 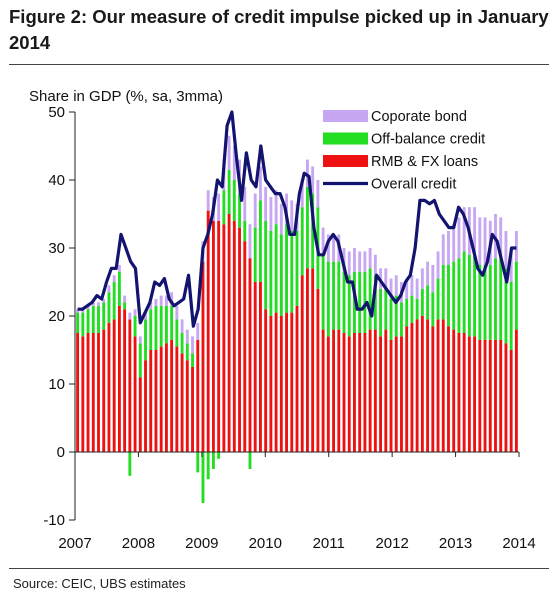 What do you see at coordinates (419, 117) in the screenshot?
I see `legend-label: Coporate bond` at bounding box center [419, 117].